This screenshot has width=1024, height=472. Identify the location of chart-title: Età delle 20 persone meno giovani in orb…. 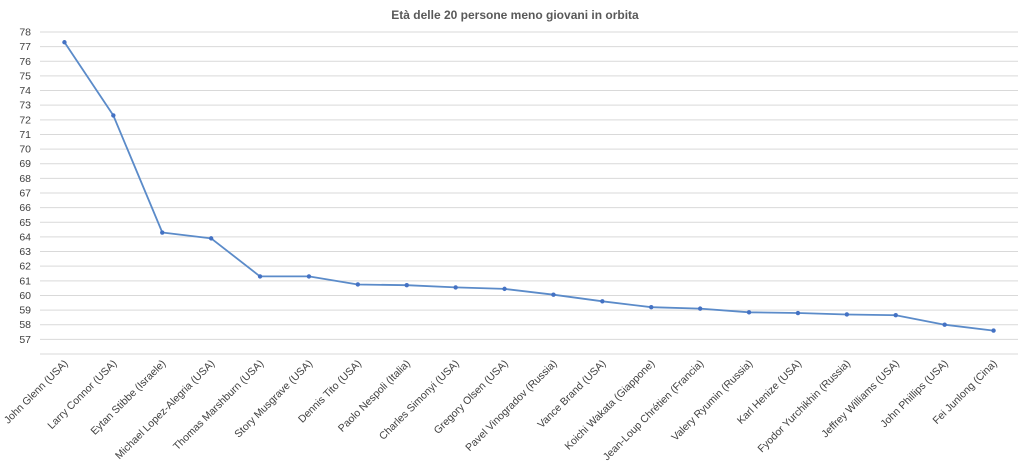
(515, 15).